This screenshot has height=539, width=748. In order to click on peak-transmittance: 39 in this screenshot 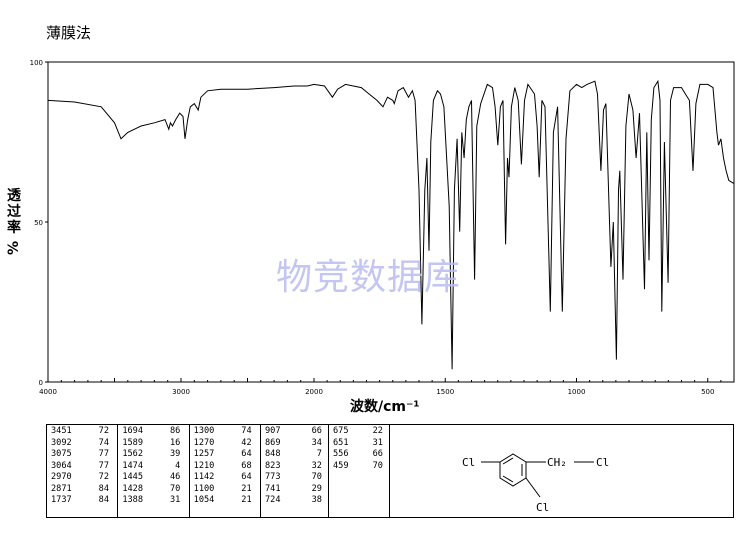, I will do `click(175, 454)`.